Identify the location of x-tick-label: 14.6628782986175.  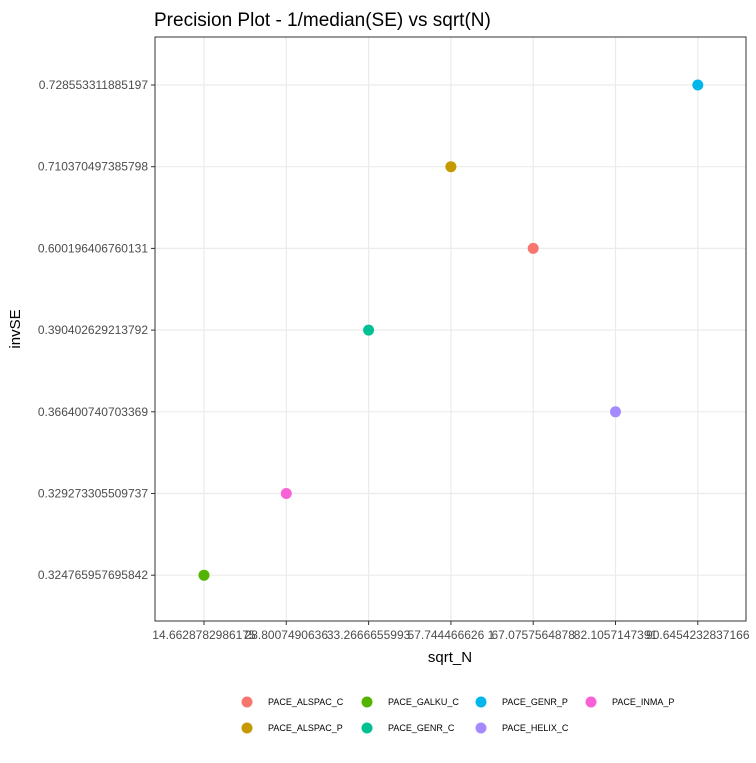
(204, 635).